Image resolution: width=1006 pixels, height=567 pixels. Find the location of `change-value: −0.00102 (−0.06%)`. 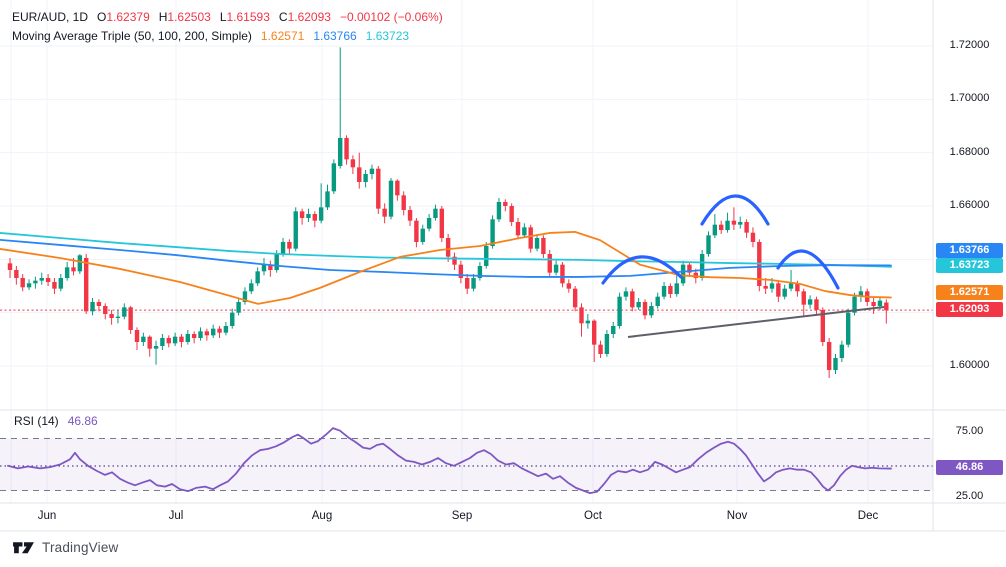

change-value: −0.00102 (−0.06%) is located at coordinates (391, 16).